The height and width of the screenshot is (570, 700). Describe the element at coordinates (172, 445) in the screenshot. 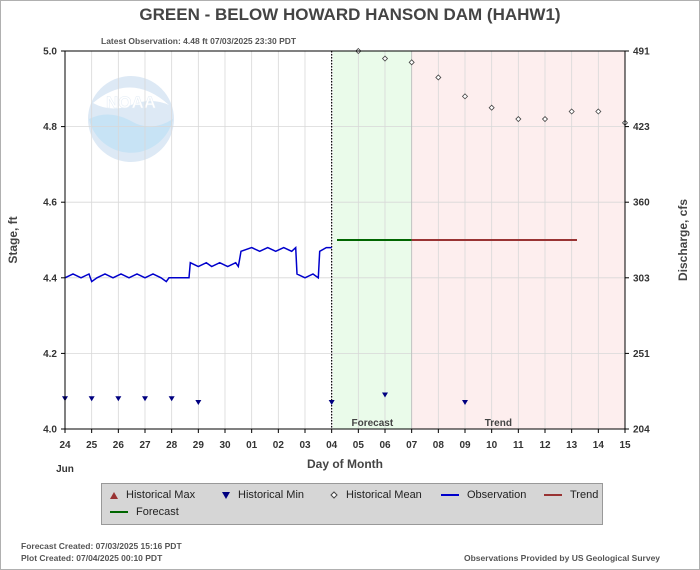

I see `x-tick-label: 28` at that location.